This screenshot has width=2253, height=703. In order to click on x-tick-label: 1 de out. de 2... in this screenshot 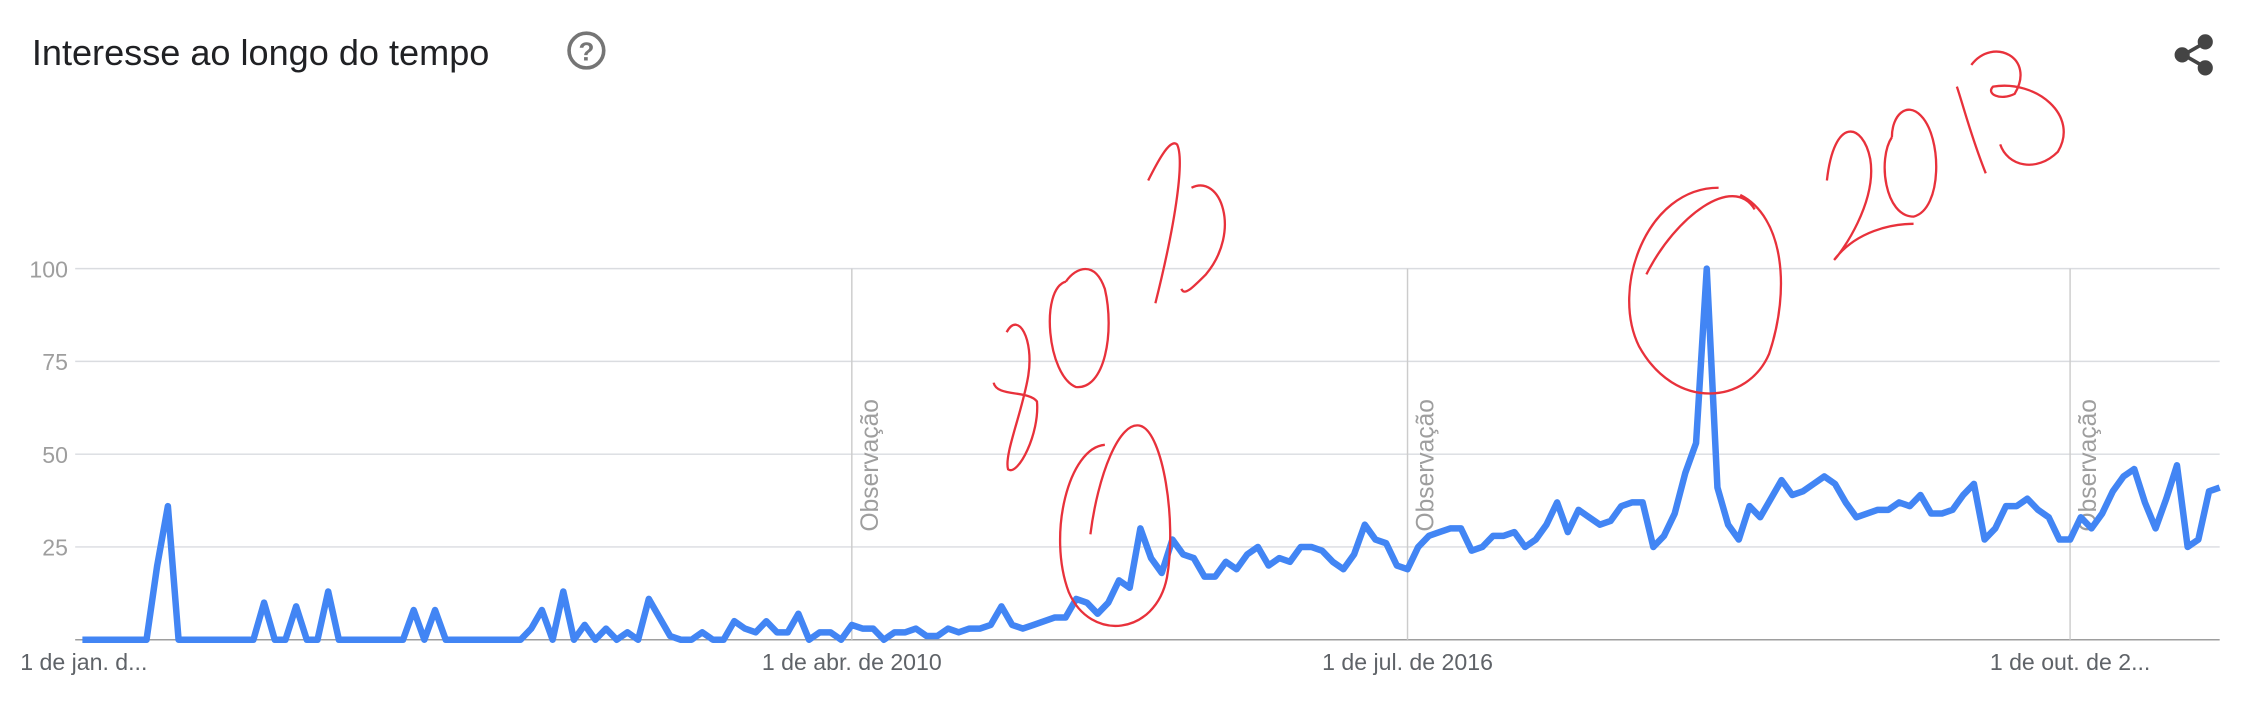, I will do `click(2070, 662)`.